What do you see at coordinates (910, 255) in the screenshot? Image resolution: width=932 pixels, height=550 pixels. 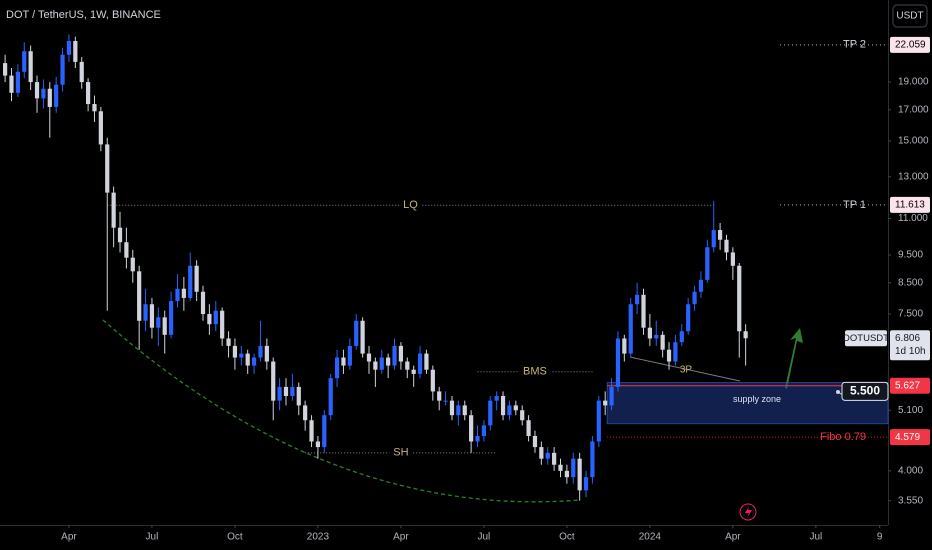 I see `y-tick-label: 9.500` at bounding box center [910, 255].